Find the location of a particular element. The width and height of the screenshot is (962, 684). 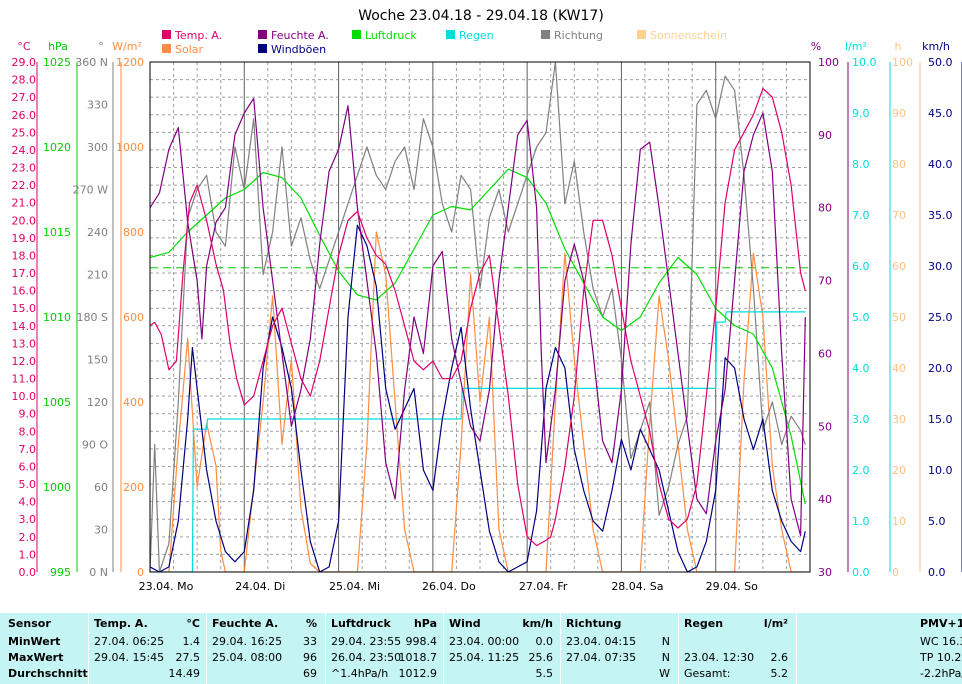

rain-tick-label: 8.0 is located at coordinates (861, 164).